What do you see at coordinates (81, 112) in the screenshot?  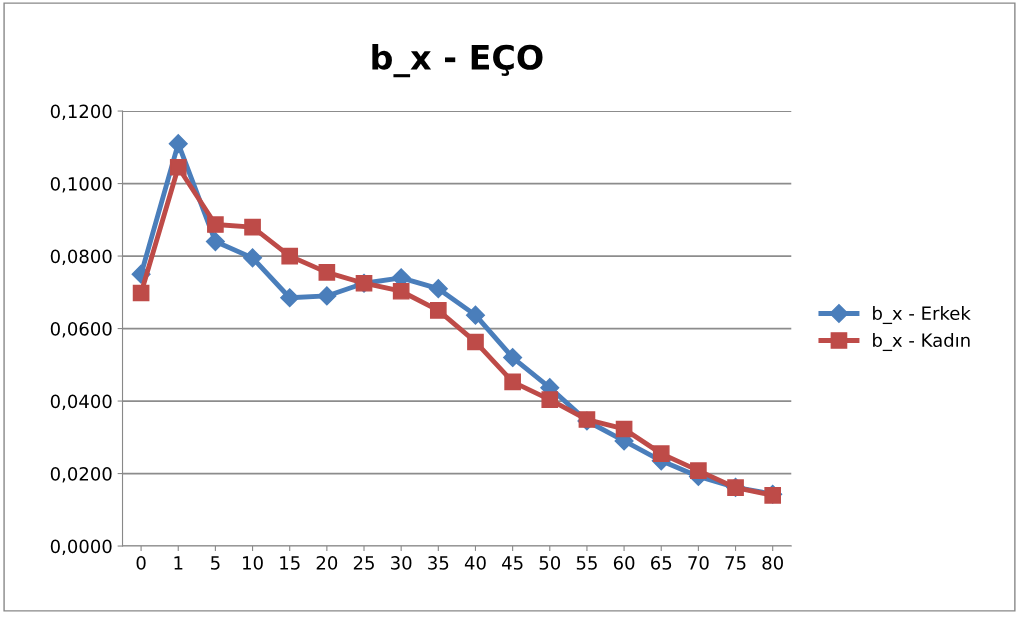 I see `y-tick-label: 0,1200` at bounding box center [81, 112].